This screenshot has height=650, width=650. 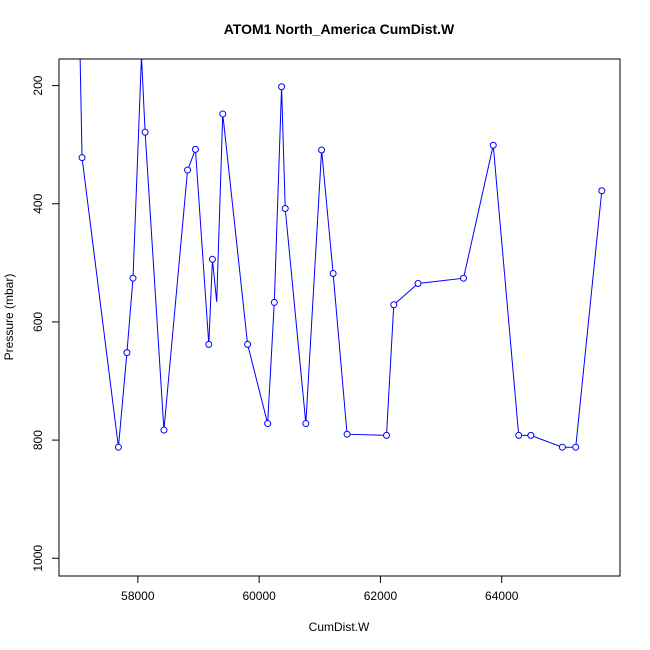 What do you see at coordinates (45, 323) in the screenshot?
I see `y-axis: 200 400 600 800 1000` at bounding box center [45, 323].